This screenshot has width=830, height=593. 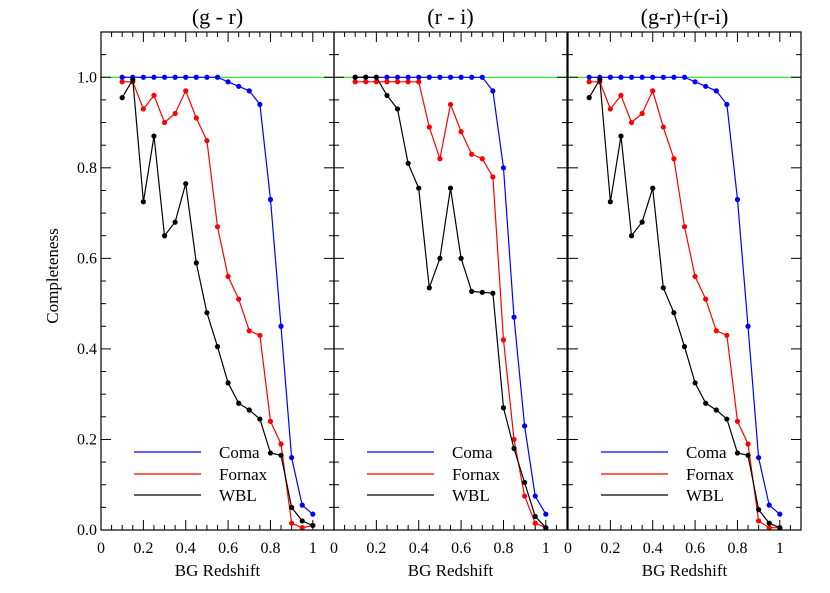 What do you see at coordinates (546, 548) in the screenshot?
I see `x-tick-label: 1` at bounding box center [546, 548].